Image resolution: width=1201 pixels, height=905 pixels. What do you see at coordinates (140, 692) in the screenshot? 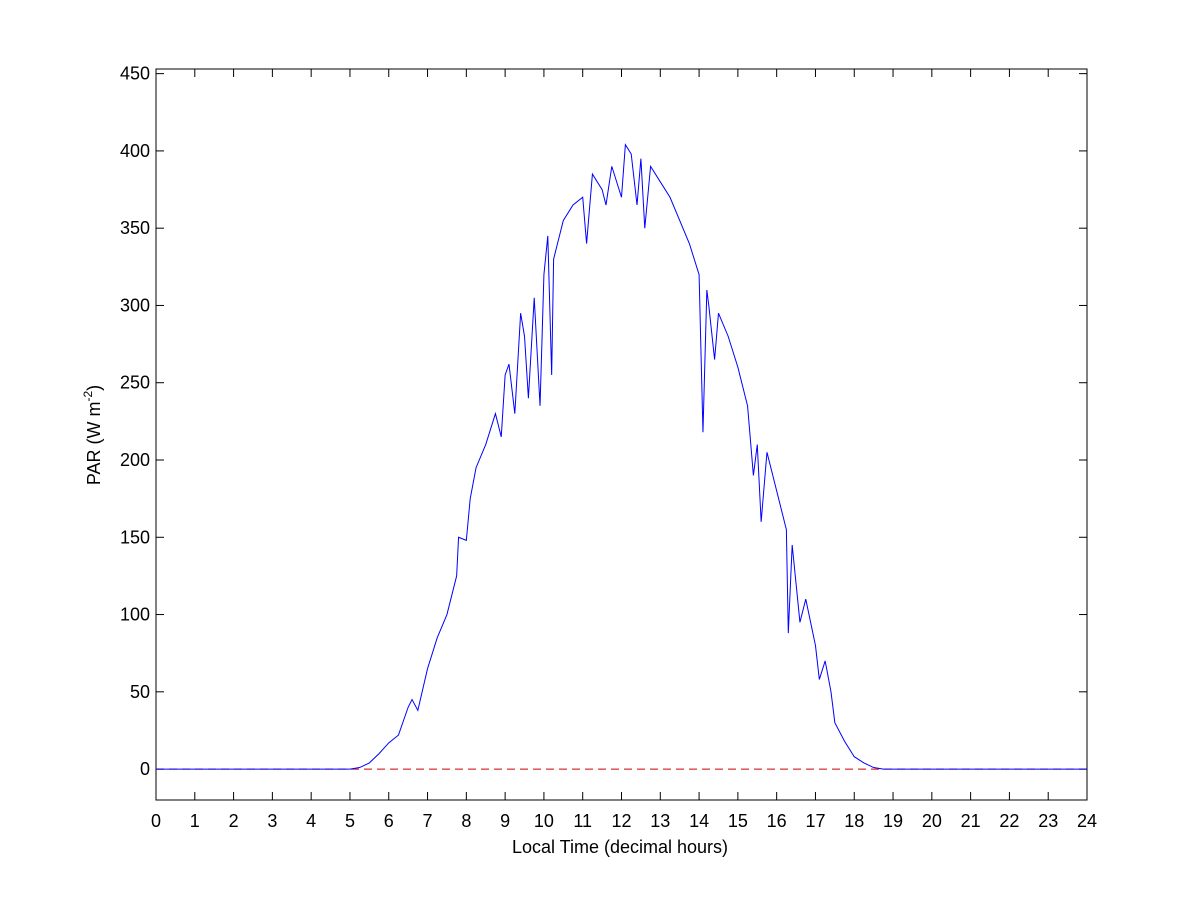
I see `y-tick-label: 50` at bounding box center [140, 692].